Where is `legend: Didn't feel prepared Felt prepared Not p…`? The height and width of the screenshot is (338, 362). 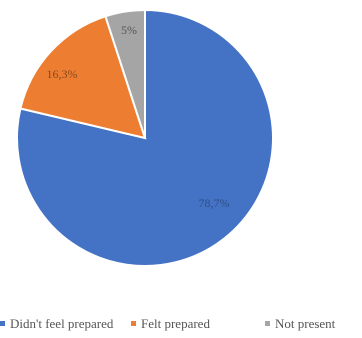 legend: Didn't feel prepared Felt prepared Not p… is located at coordinates (168, 323).